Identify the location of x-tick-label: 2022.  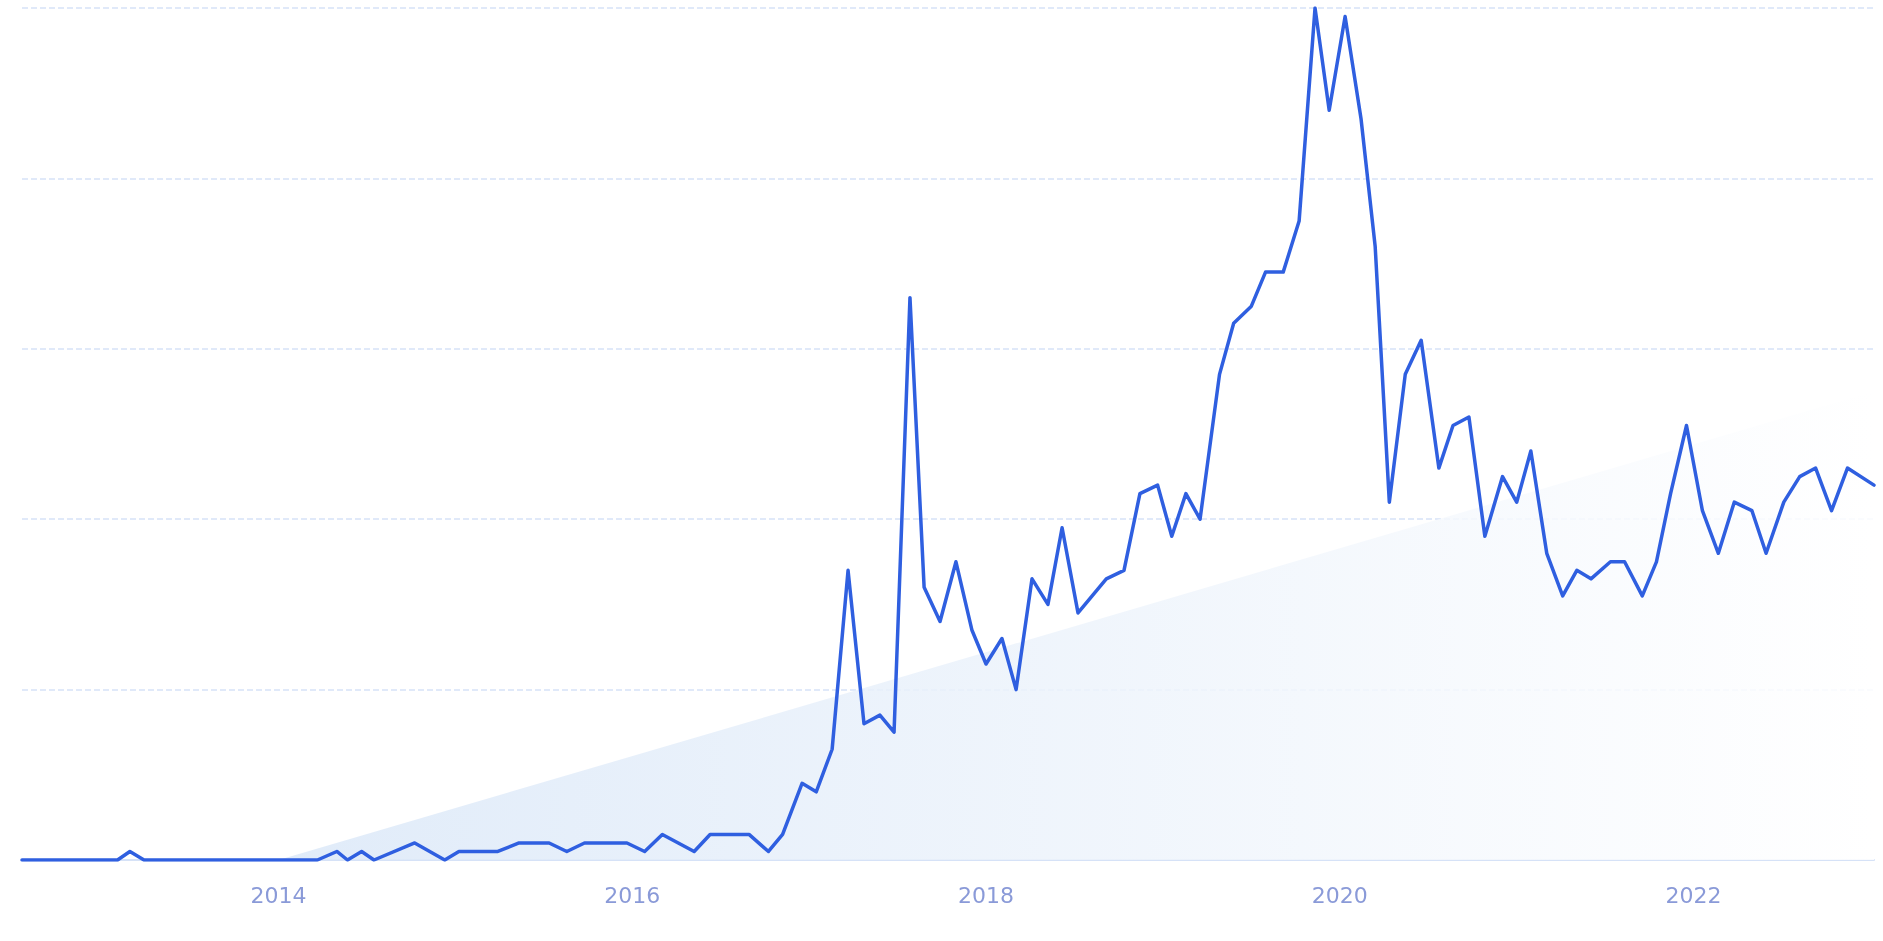
(1693, 895).